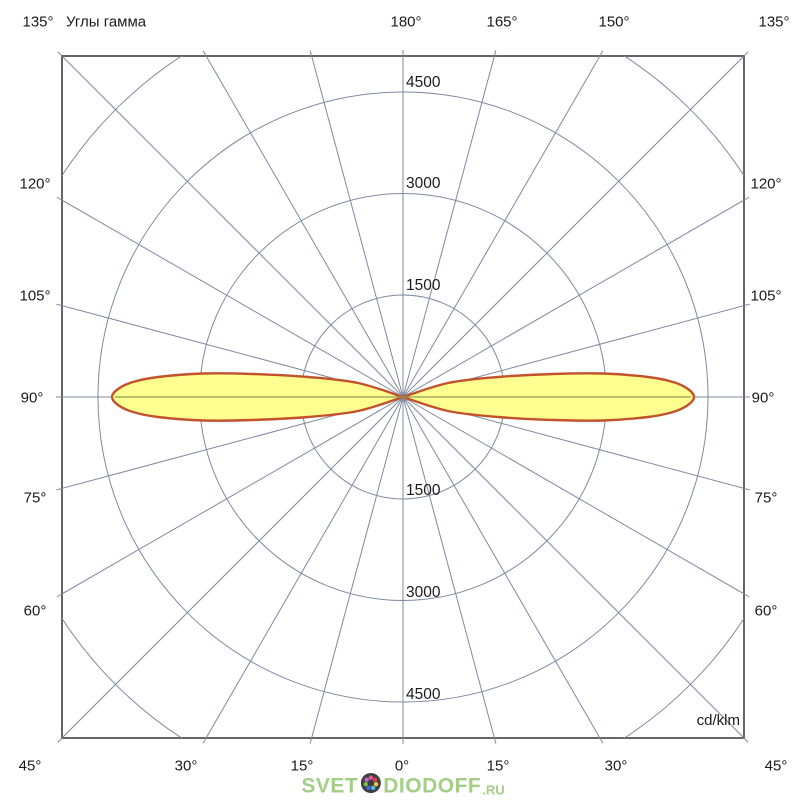 This screenshot has width=800, height=800. What do you see at coordinates (718, 720) in the screenshot?
I see `units-label: cd/klm` at bounding box center [718, 720].